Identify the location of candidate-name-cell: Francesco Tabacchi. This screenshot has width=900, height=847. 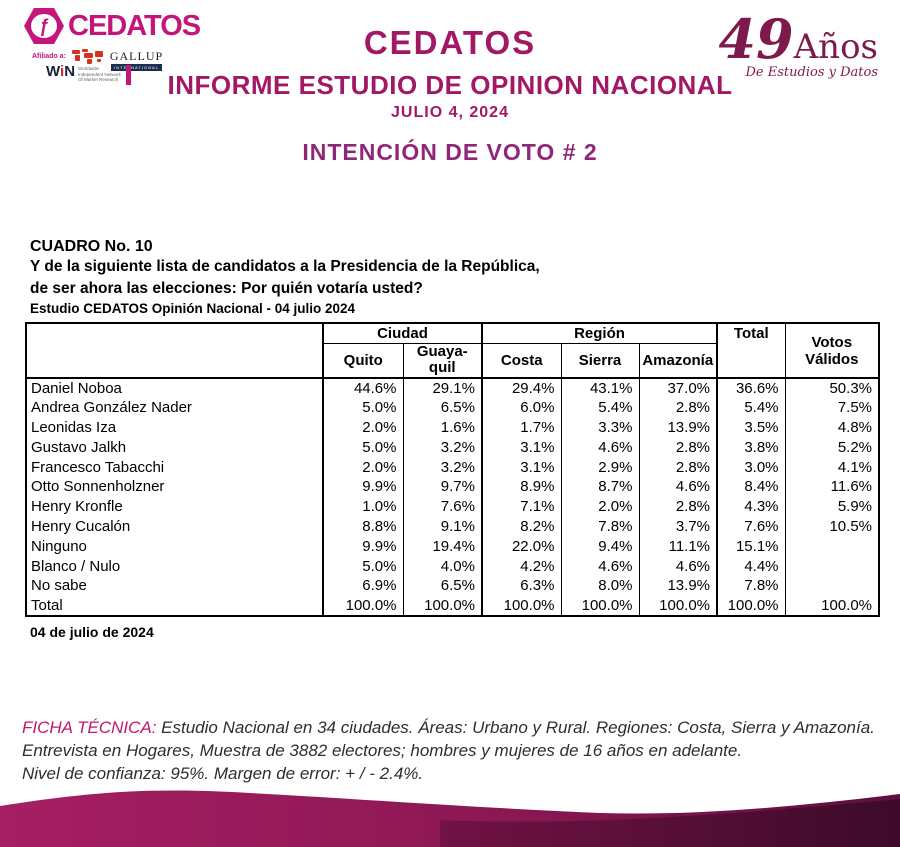
(98, 467).